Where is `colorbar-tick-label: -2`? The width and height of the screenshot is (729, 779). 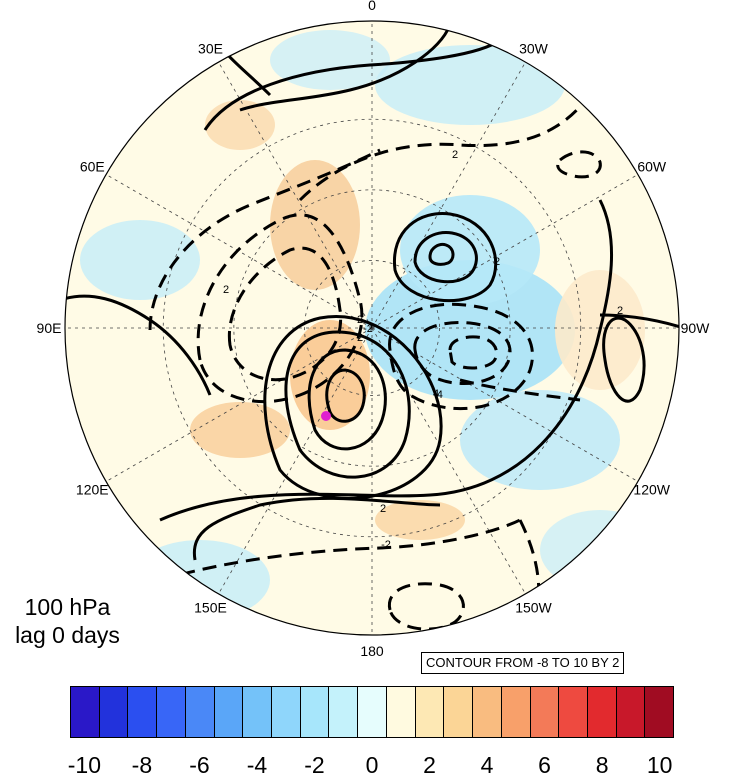 colorbar-tick-label: -2 is located at coordinates (314, 765).